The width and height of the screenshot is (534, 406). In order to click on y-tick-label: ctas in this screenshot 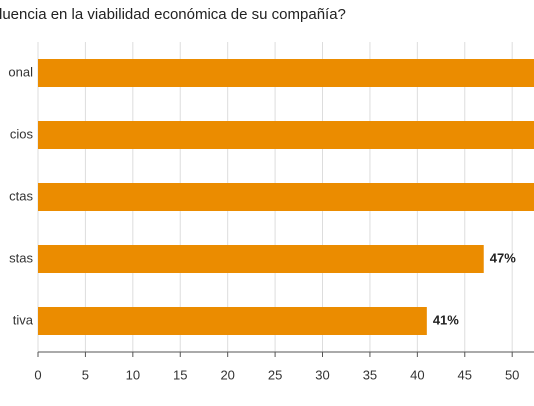, I will do `click(21, 195)`.